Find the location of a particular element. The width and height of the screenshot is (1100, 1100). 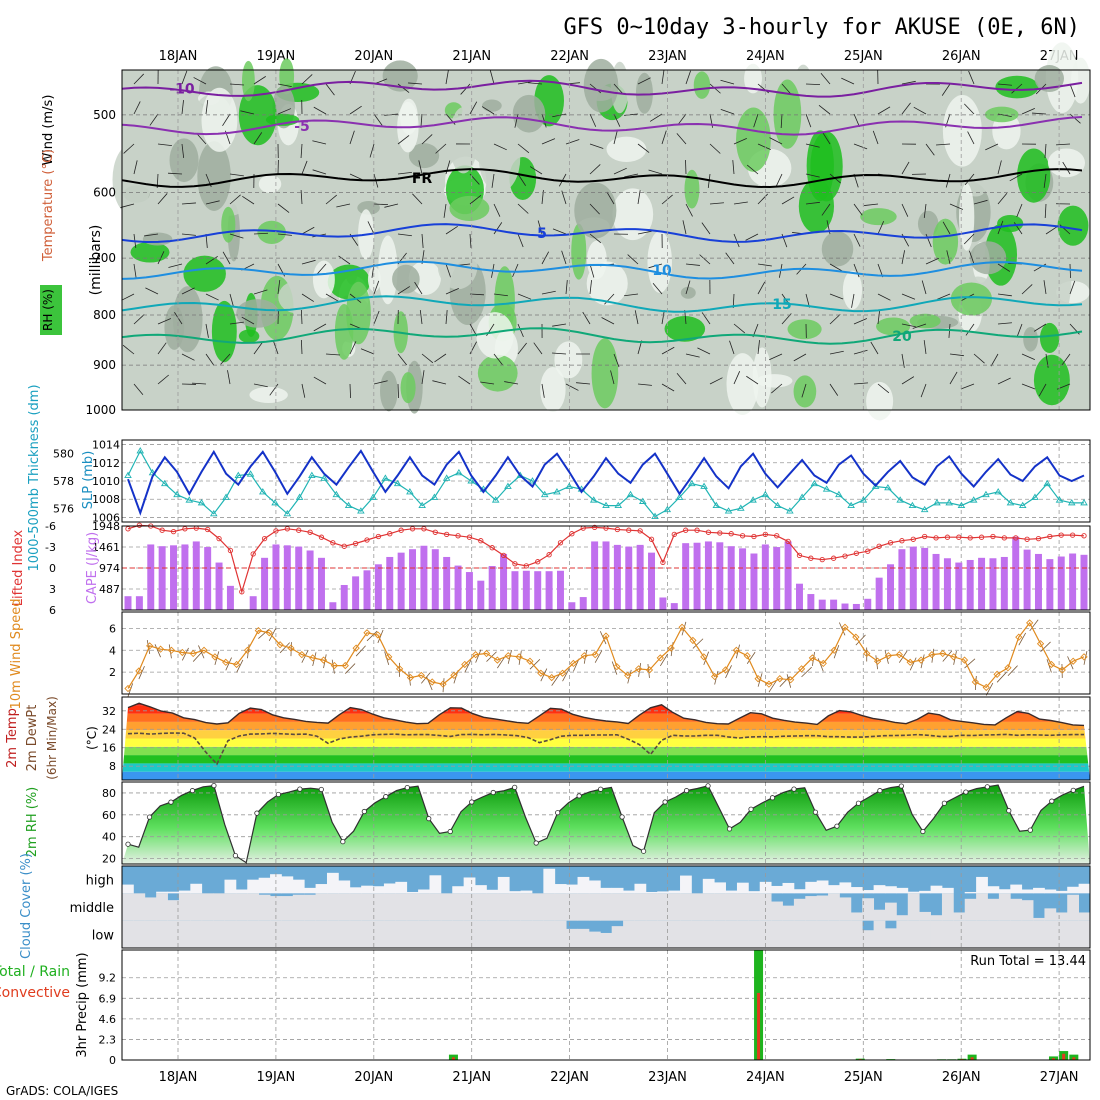

wind-speed-legend: 10m Wind Speed is located at coordinates (16, 654).